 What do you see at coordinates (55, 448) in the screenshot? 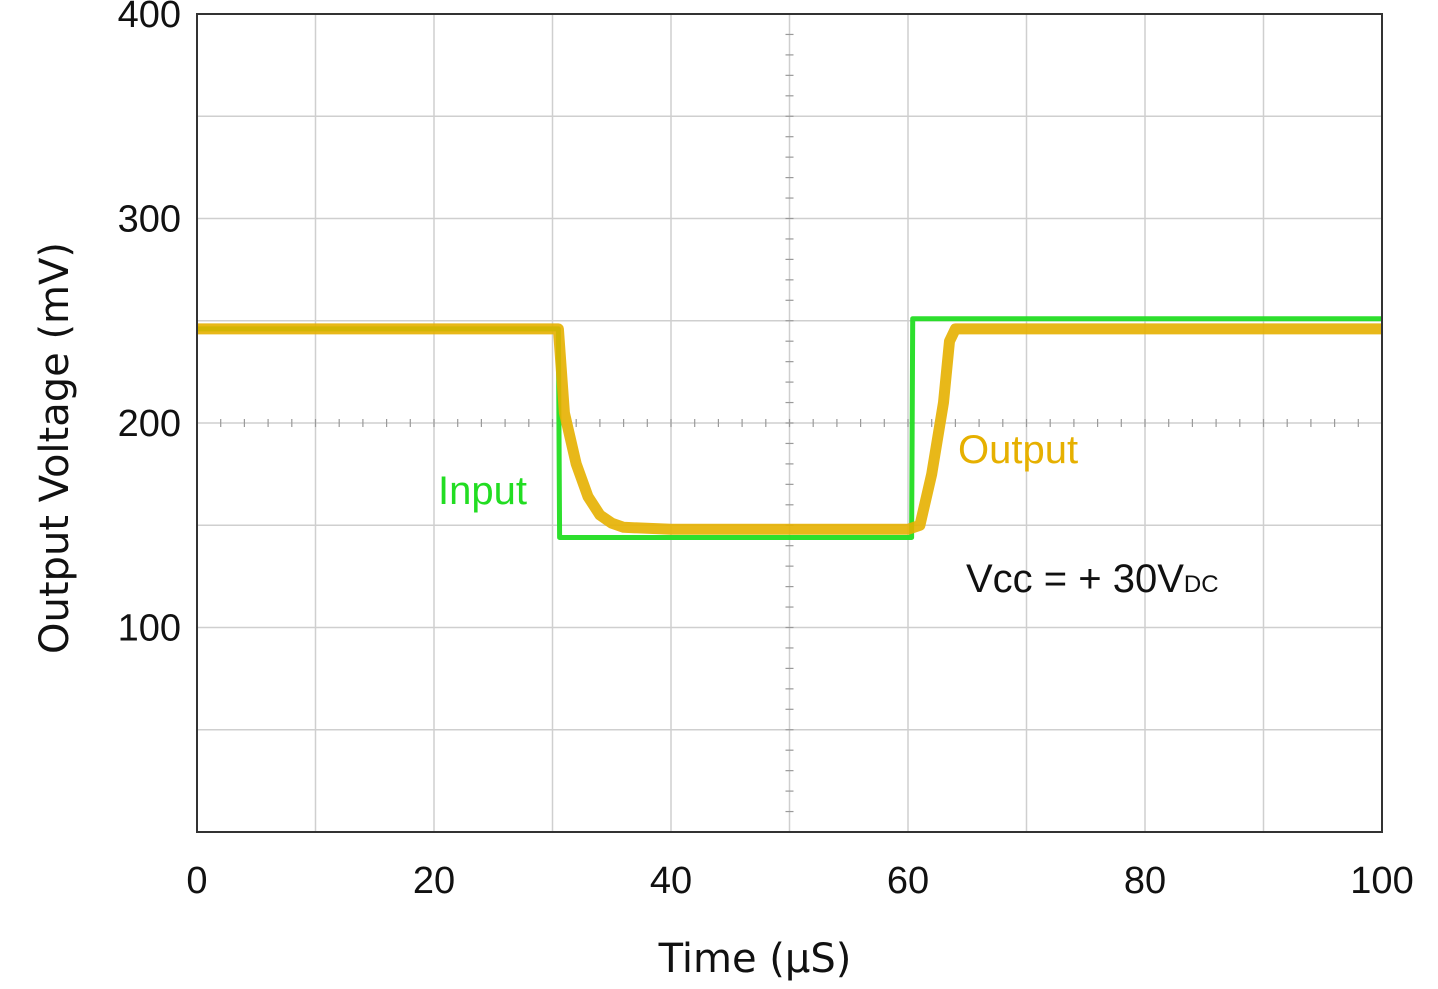
I see `y-axis-label: Output Voltage (mV)` at bounding box center [55, 448].